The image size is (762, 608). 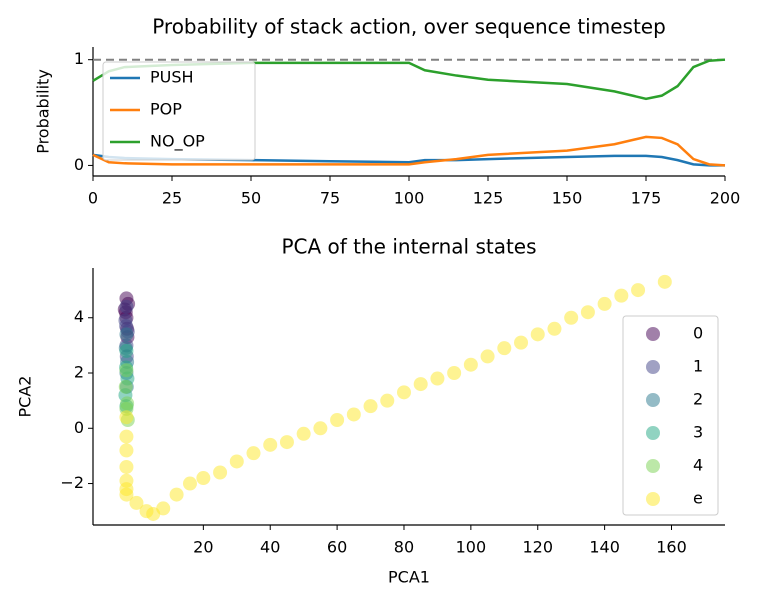 What do you see at coordinates (79, 58) in the screenshot?
I see `y-tick-label: 1` at bounding box center [79, 58].